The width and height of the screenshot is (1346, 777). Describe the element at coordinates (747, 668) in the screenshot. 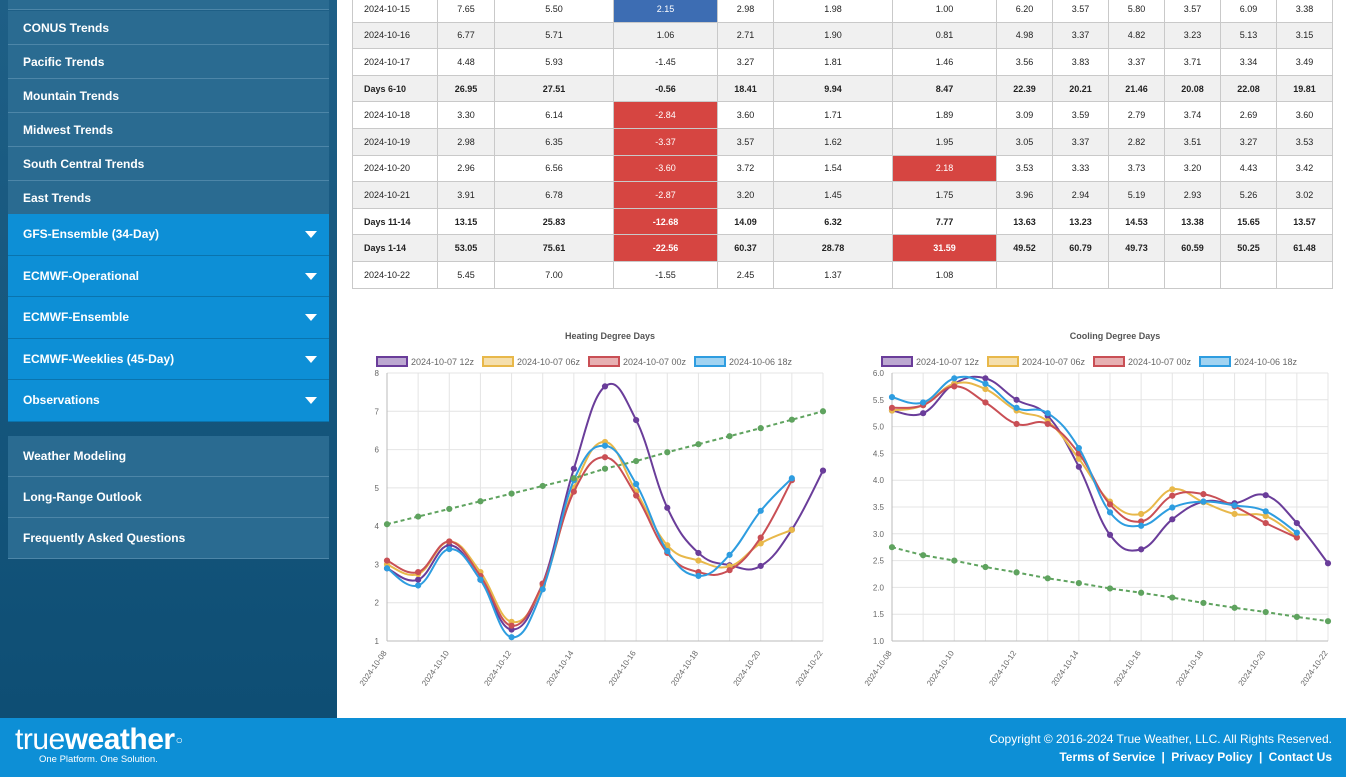

I see `x-tick-label: 2024-10-20` at that location.